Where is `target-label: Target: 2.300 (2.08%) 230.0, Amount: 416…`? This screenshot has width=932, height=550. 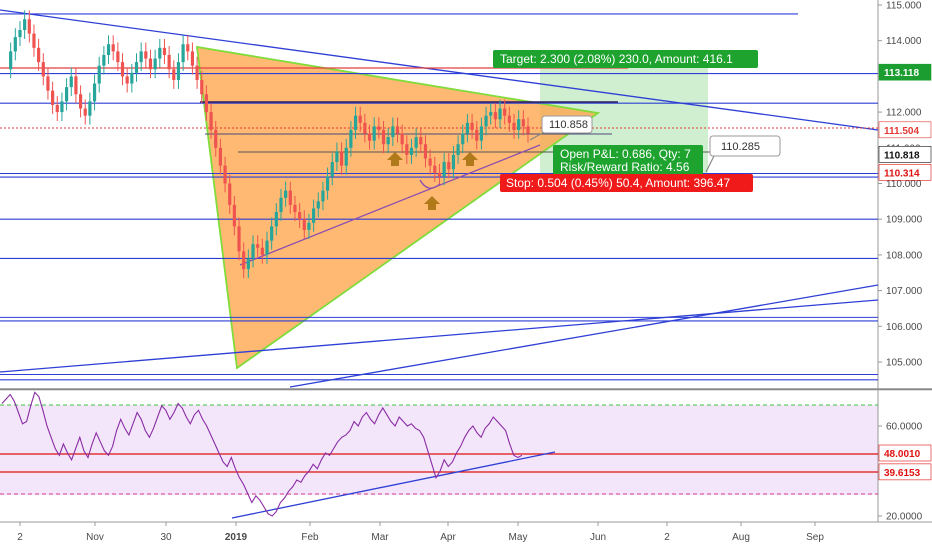 target-label: Target: 2.300 (2.08%) 230.0, Amount: 416… is located at coordinates (625, 59).